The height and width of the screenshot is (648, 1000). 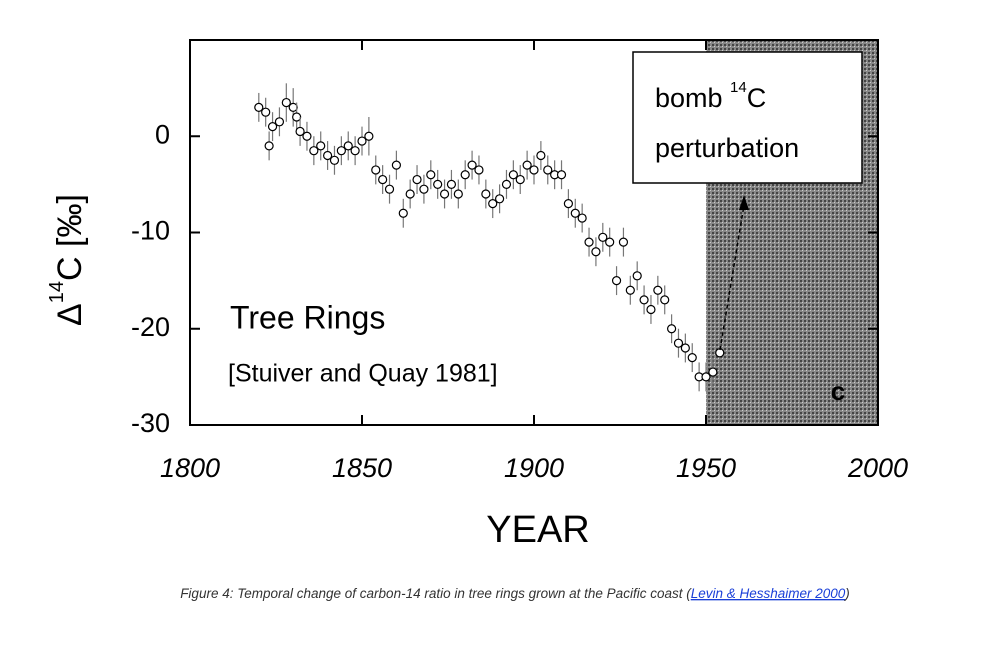 What do you see at coordinates (706, 468) in the screenshot?
I see `x-tick-label: 1950` at bounding box center [706, 468].